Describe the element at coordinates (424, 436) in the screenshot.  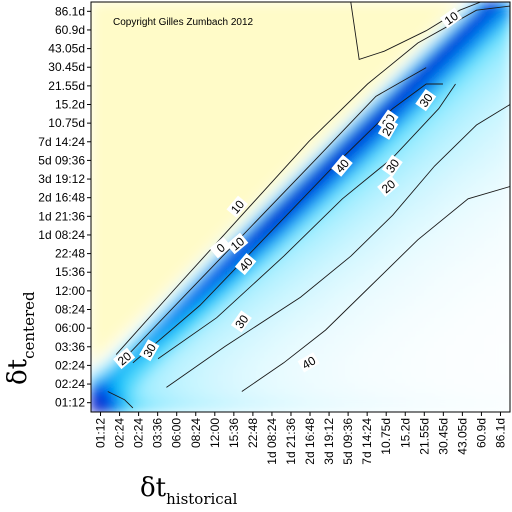
I see `x-tick-label: 21.55d` at that location.